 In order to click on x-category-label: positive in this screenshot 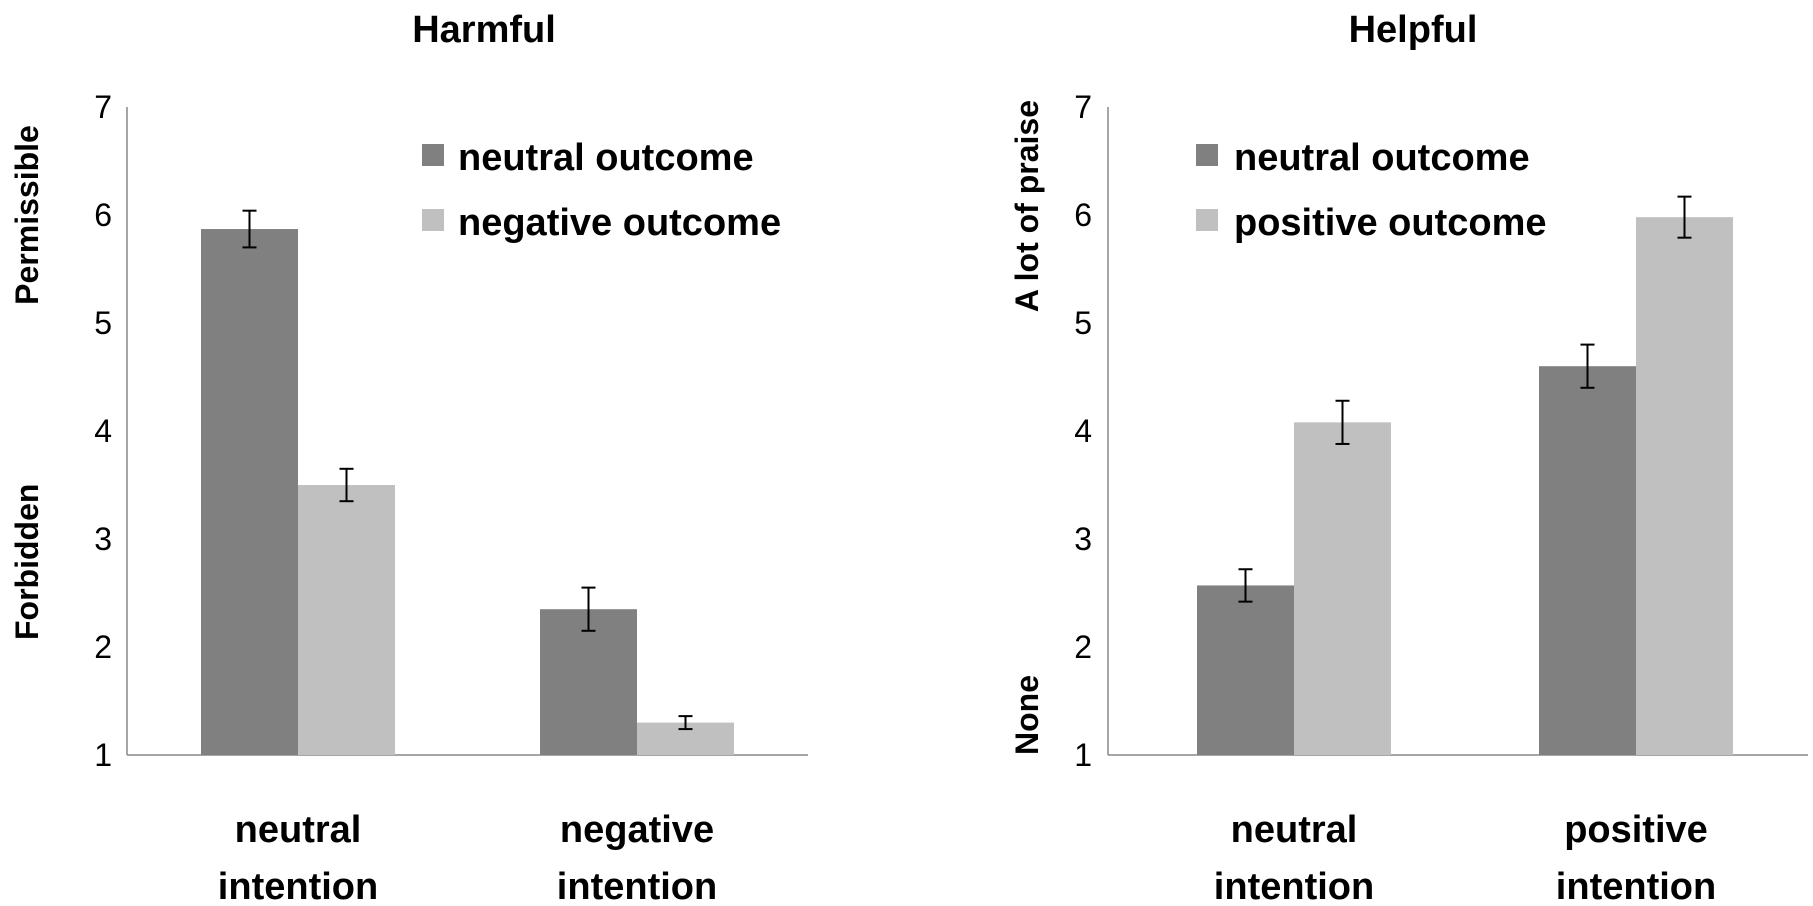, I will do `click(1636, 830)`.